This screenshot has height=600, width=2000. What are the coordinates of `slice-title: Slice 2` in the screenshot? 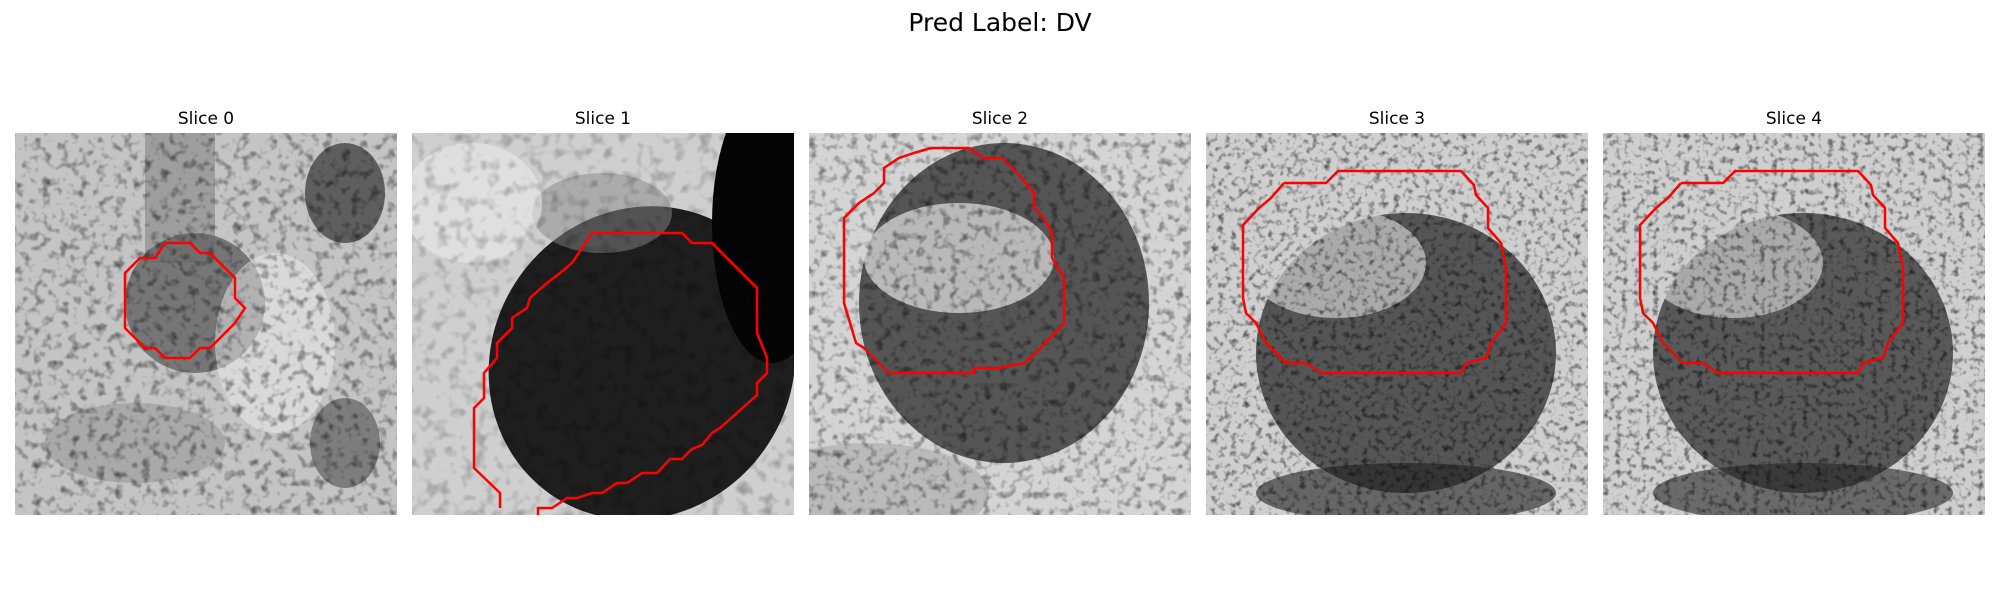 It's located at (1000, 119).